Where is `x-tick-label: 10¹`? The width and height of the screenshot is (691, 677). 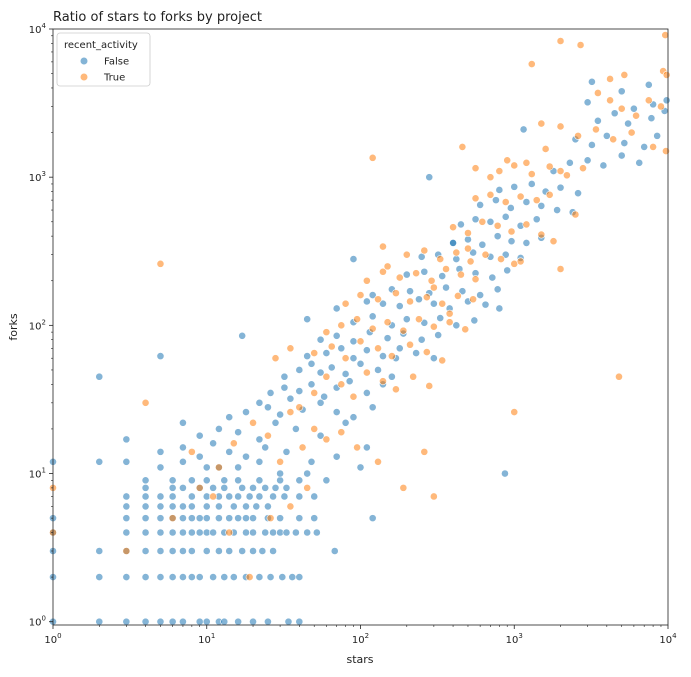
x-tick-label: 10¹ is located at coordinates (206, 639).